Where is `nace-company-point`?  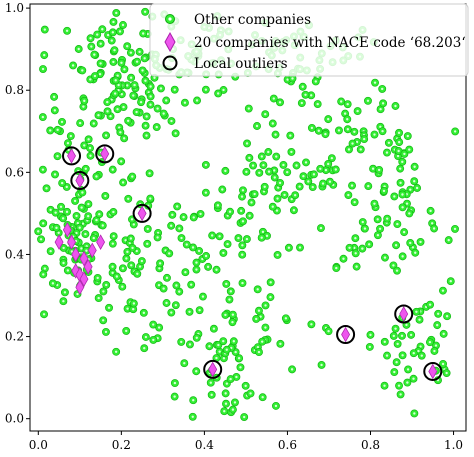
nace-company-point is located at coordinates (105, 154).